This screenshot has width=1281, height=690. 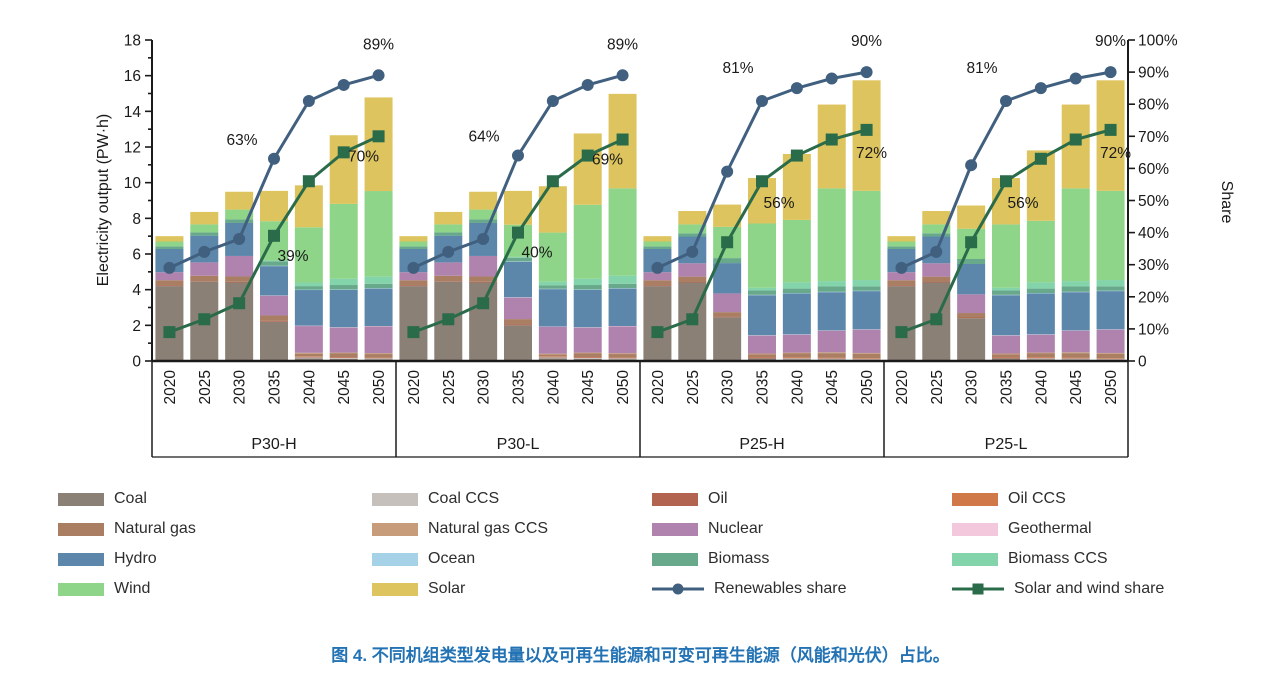 What do you see at coordinates (379, 387) in the screenshot?
I see `year-label: 2050` at bounding box center [379, 387].